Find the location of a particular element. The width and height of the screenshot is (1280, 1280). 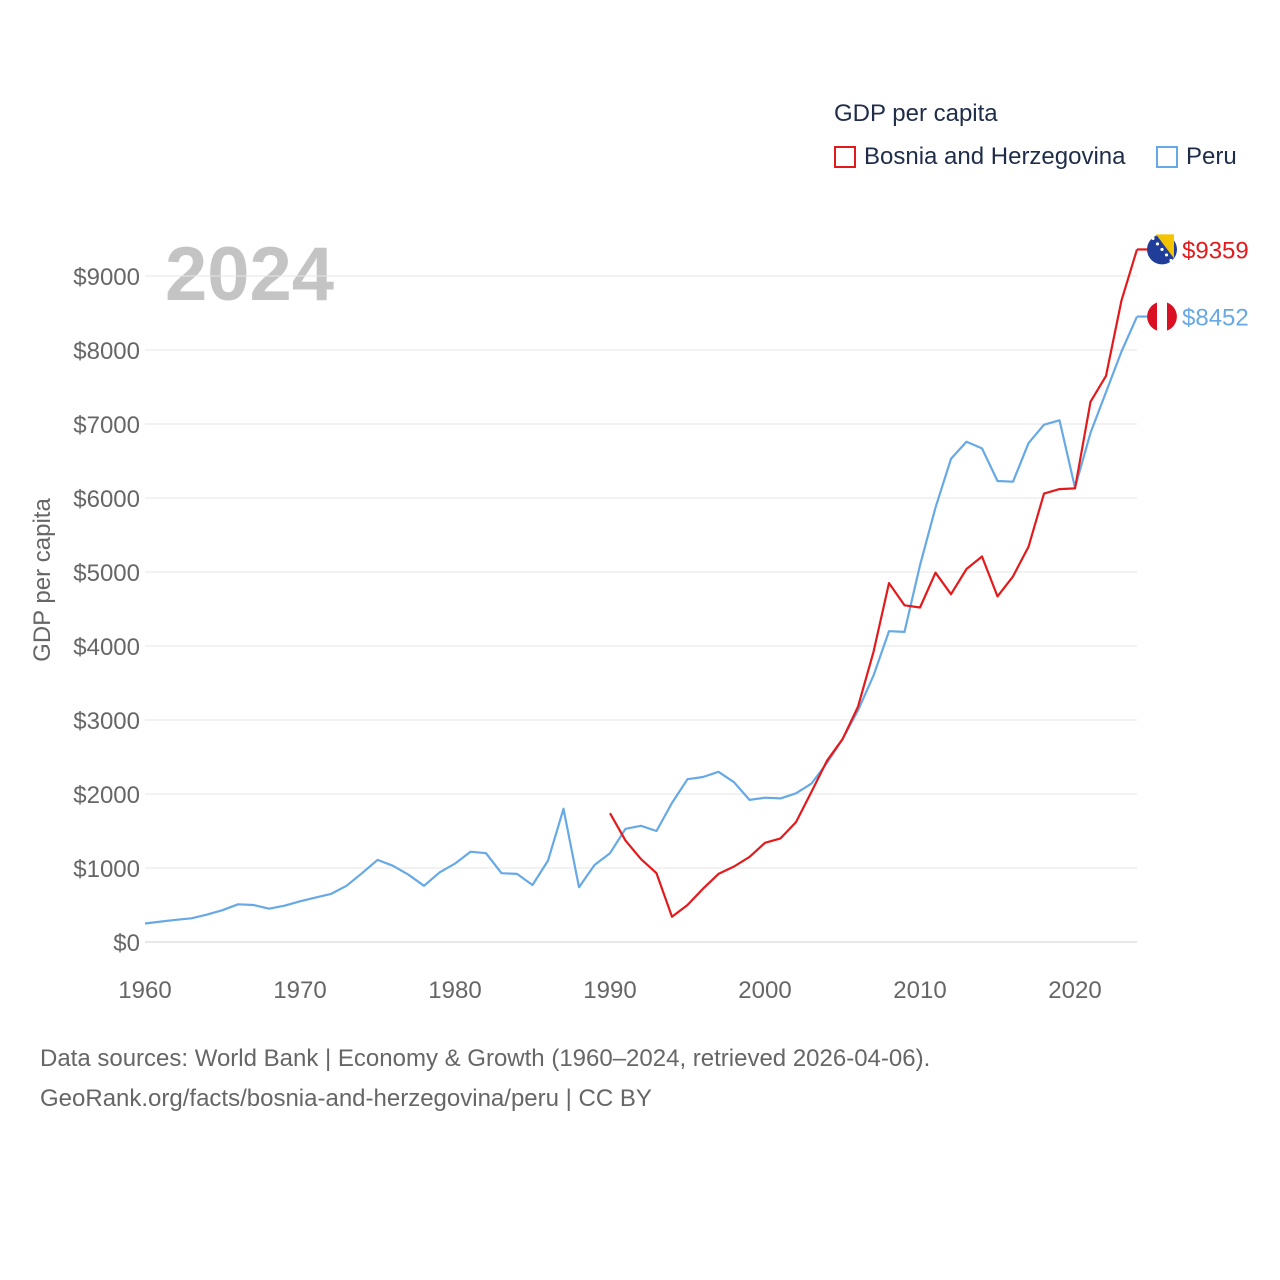

x-tick-label: 2000 is located at coordinates (764, 990).